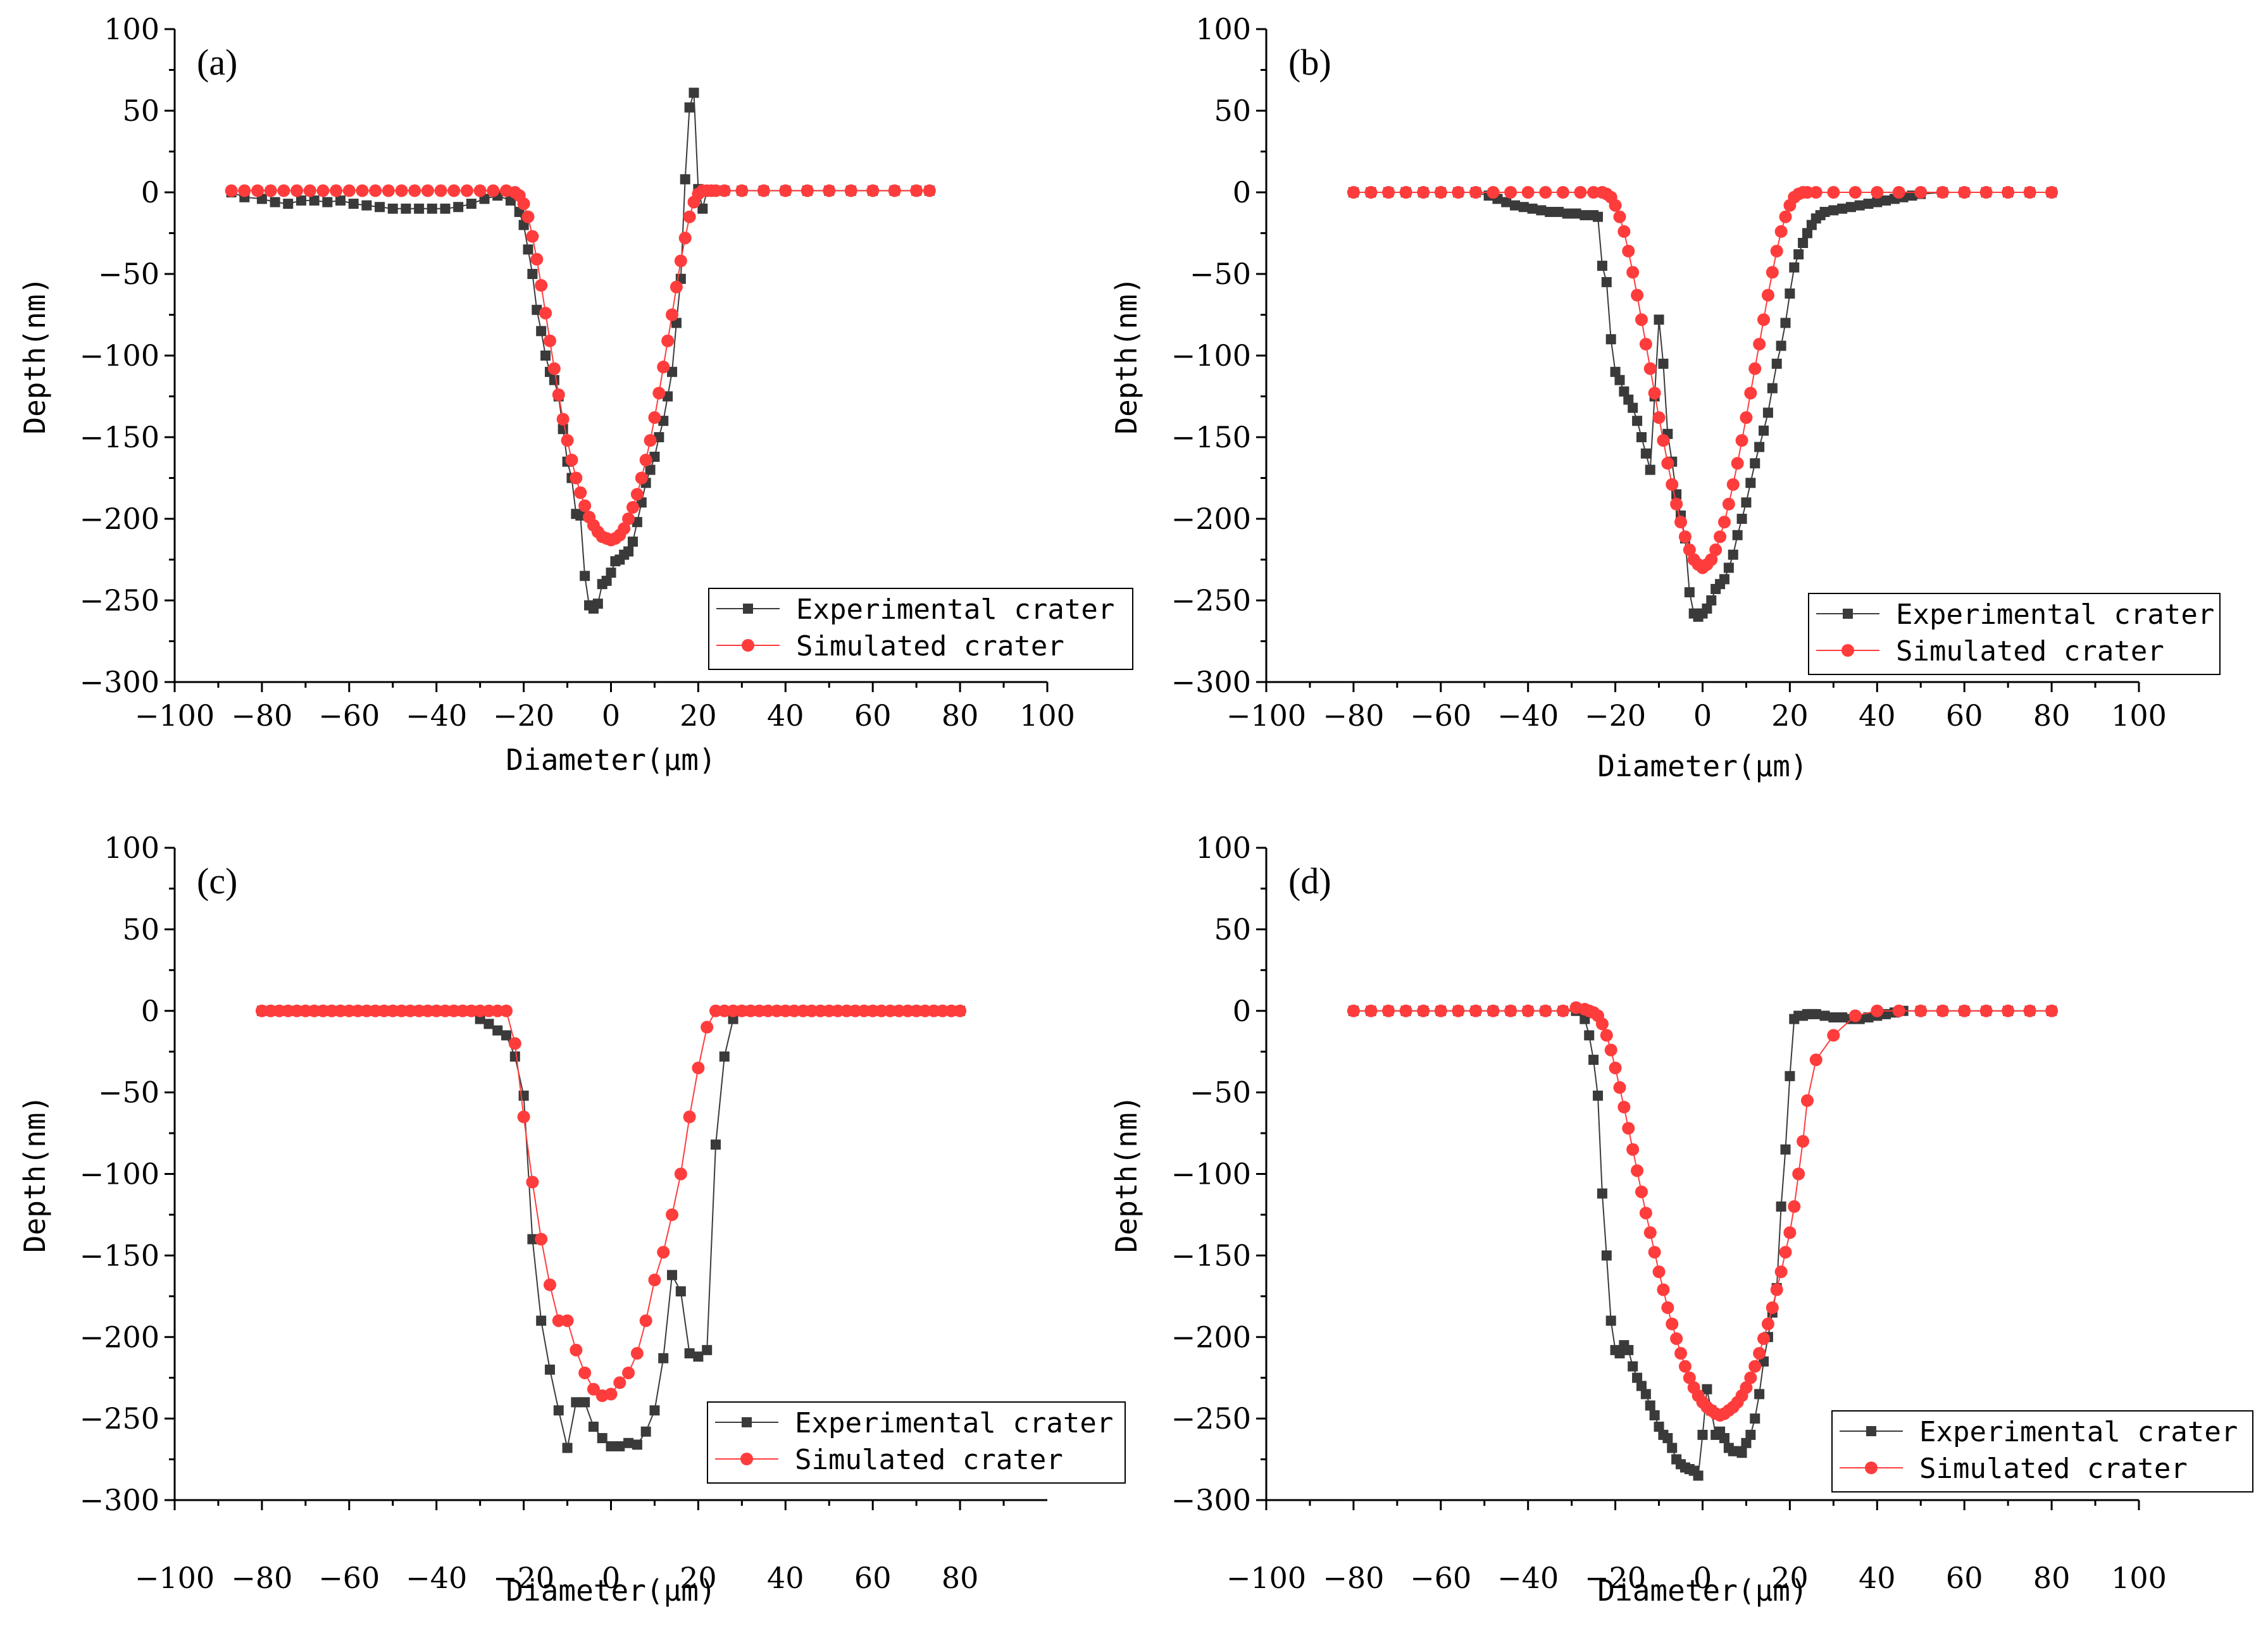  I want to click on y-tick-label: −100, so click(119, 355).